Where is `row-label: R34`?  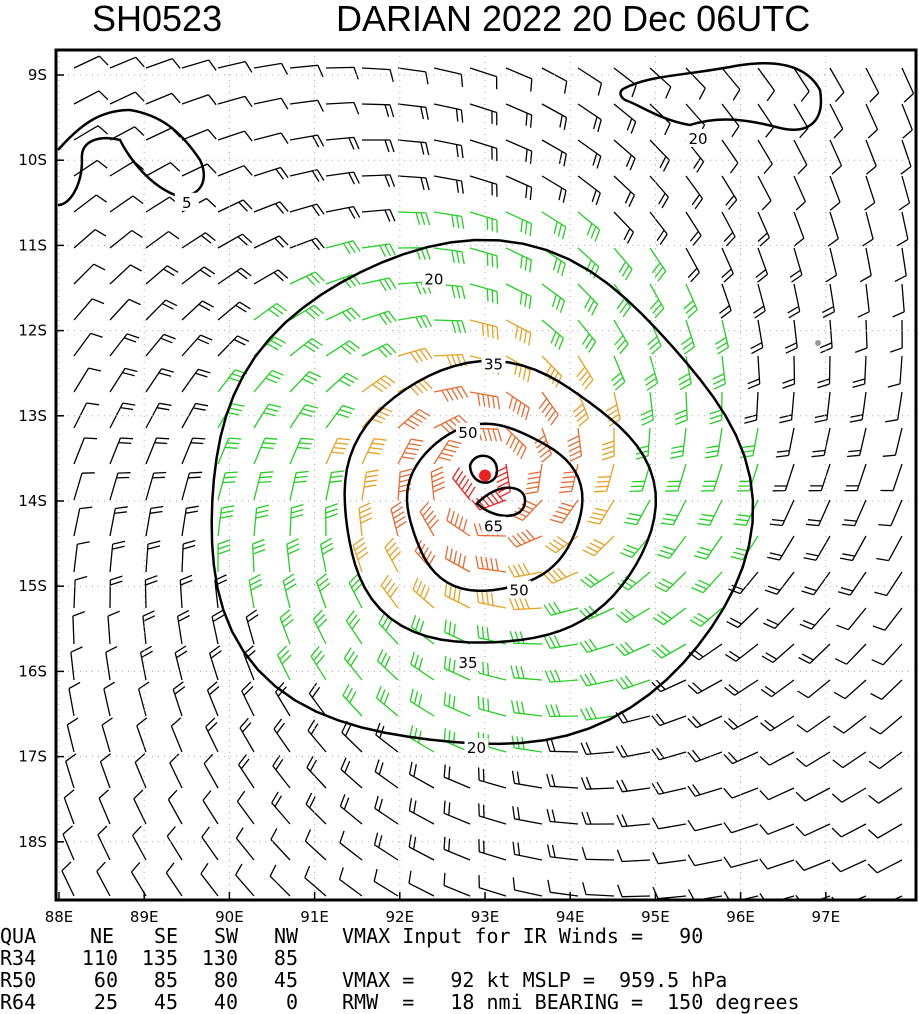 row-label: R34 is located at coordinates (18, 958).